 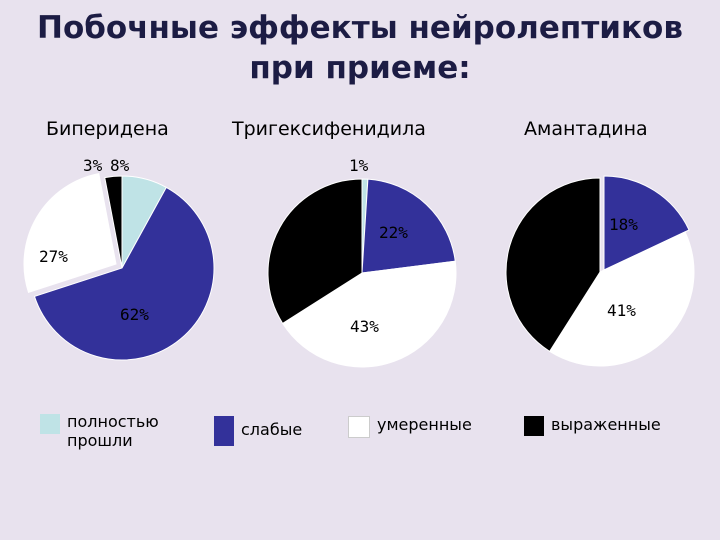 What do you see at coordinates (424, 424) in the screenshot?
I see `legend-label: умеренные` at bounding box center [424, 424].